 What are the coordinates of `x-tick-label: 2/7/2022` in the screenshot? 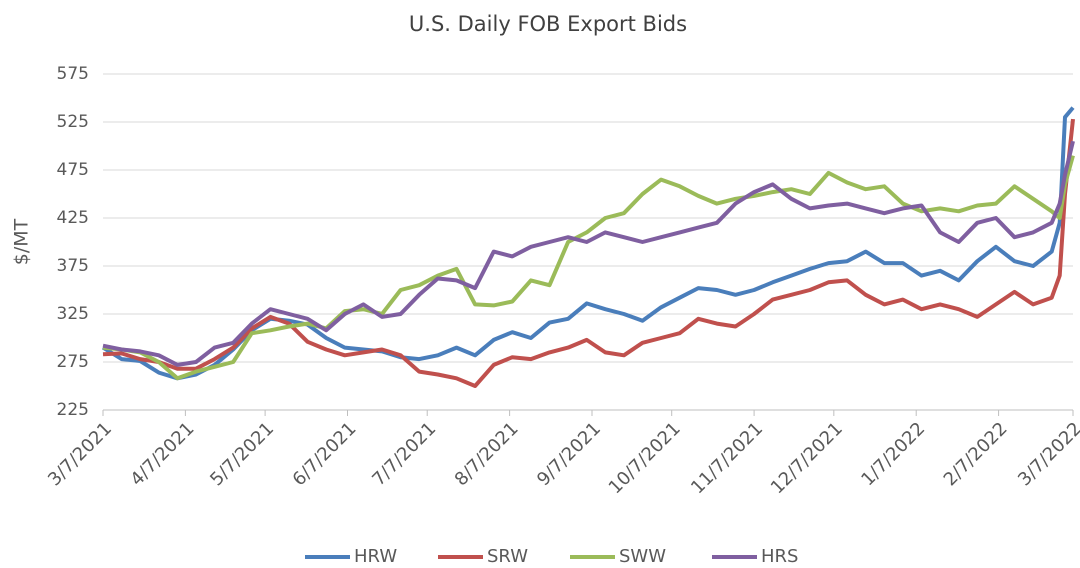 It's located at (976, 454).